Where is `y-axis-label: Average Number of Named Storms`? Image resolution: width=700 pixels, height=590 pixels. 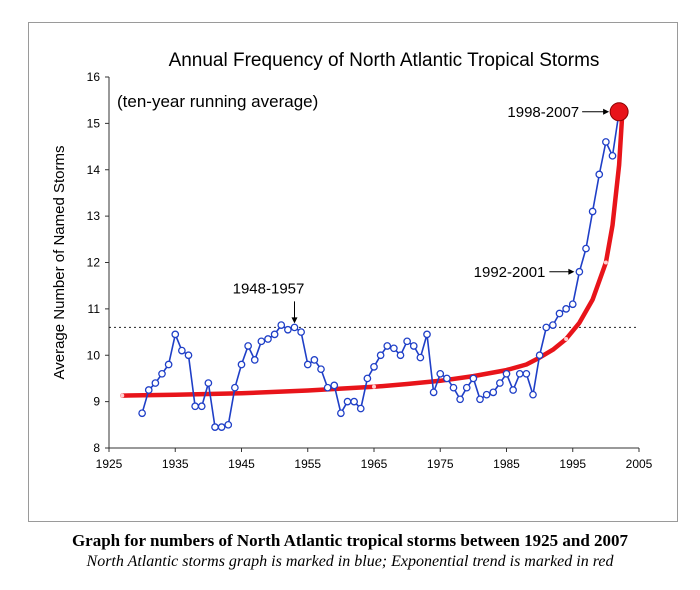
y-axis-label: Average Number of Named Storms is located at coordinates (59, 263).